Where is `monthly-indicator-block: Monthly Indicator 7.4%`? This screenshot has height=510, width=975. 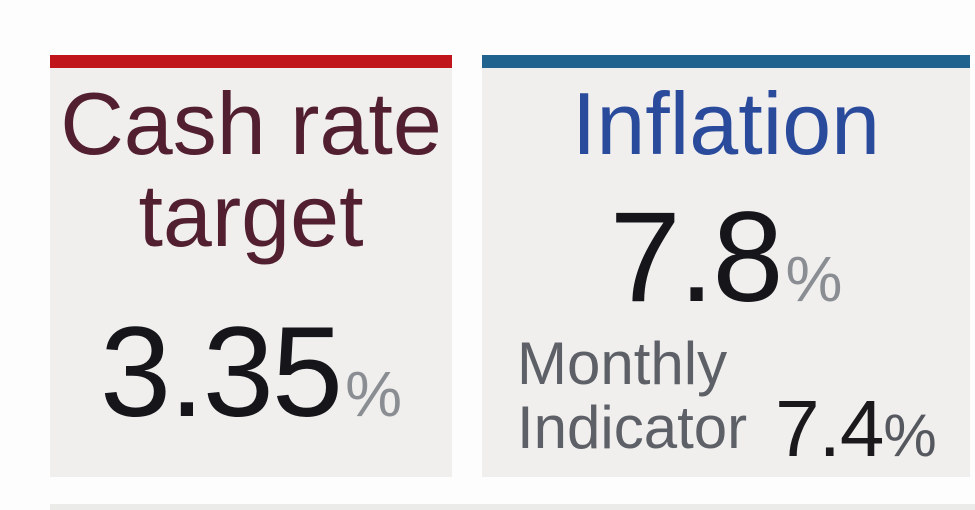 monthly-indicator-block: Monthly Indicator 7.4% is located at coordinates (727, 401).